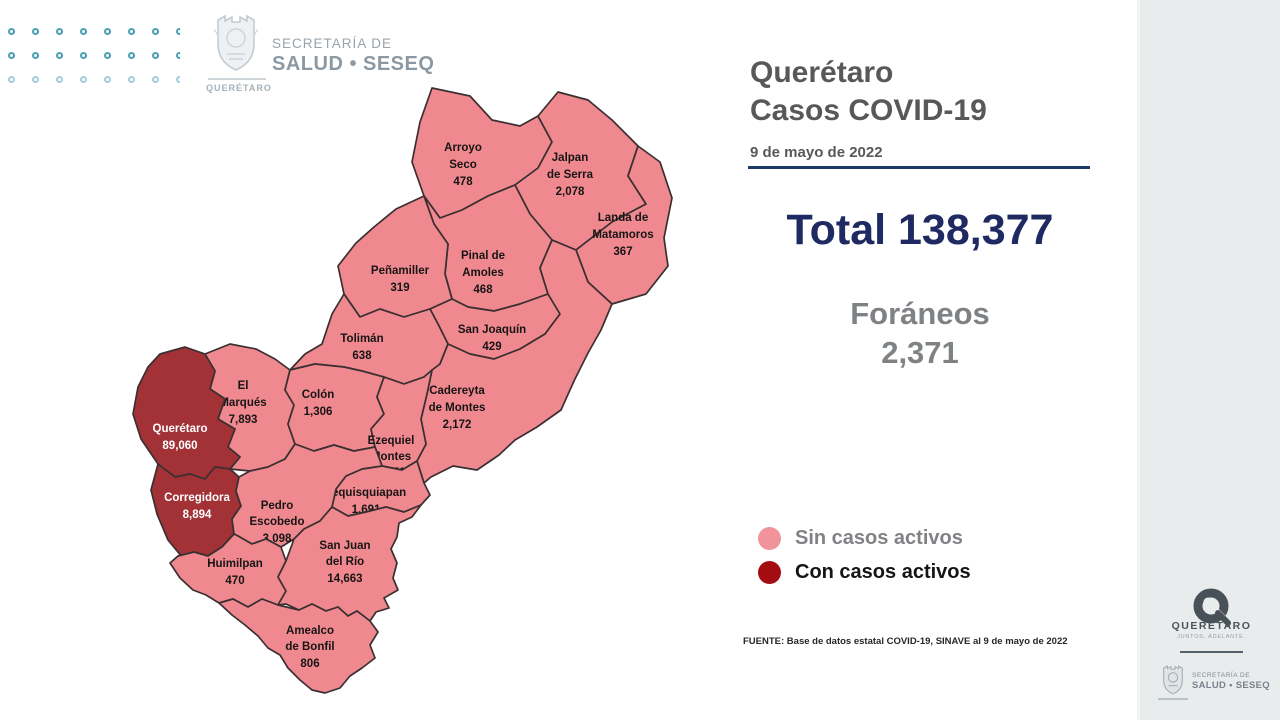 The image size is (1280, 720). Describe the element at coordinates (816, 152) in the screenshot. I see `report-date: 9 de mayo de 2022` at that location.